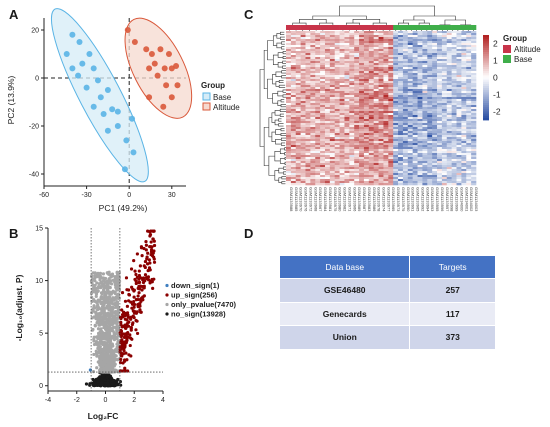  What do you see at coordinates (410, 27) in the screenshot?
I see `heatmap-group-bar-cell` at bounding box center [410, 27].